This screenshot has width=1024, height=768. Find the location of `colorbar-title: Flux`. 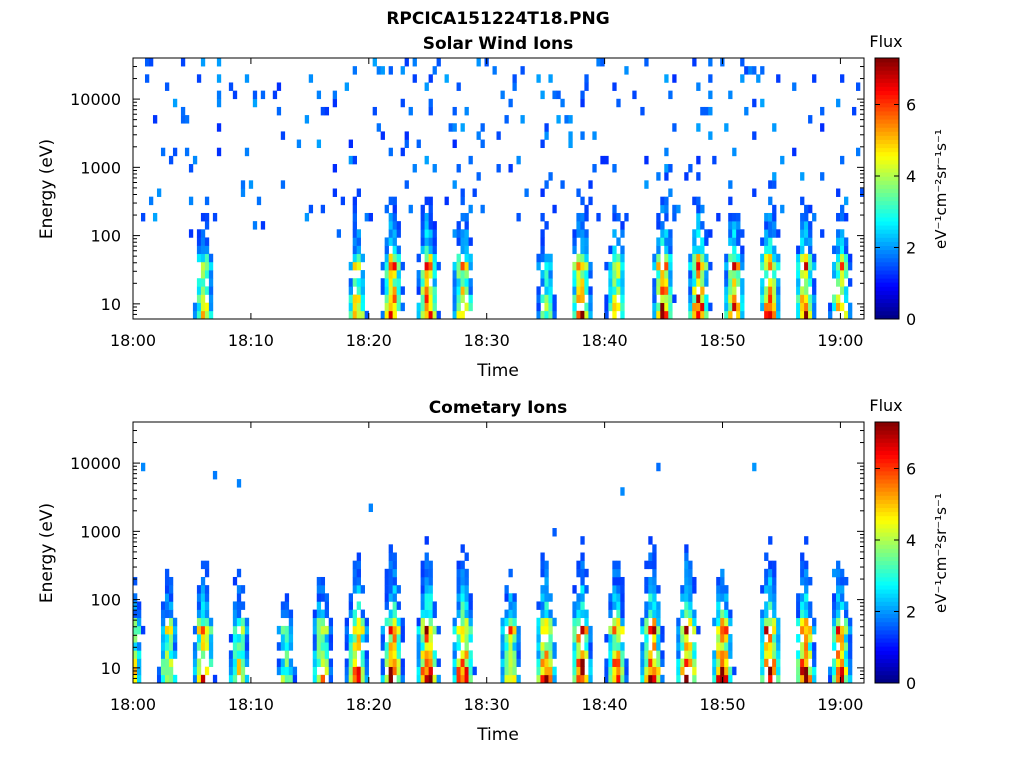

colorbar-title: Flux is located at coordinates (885, 41).